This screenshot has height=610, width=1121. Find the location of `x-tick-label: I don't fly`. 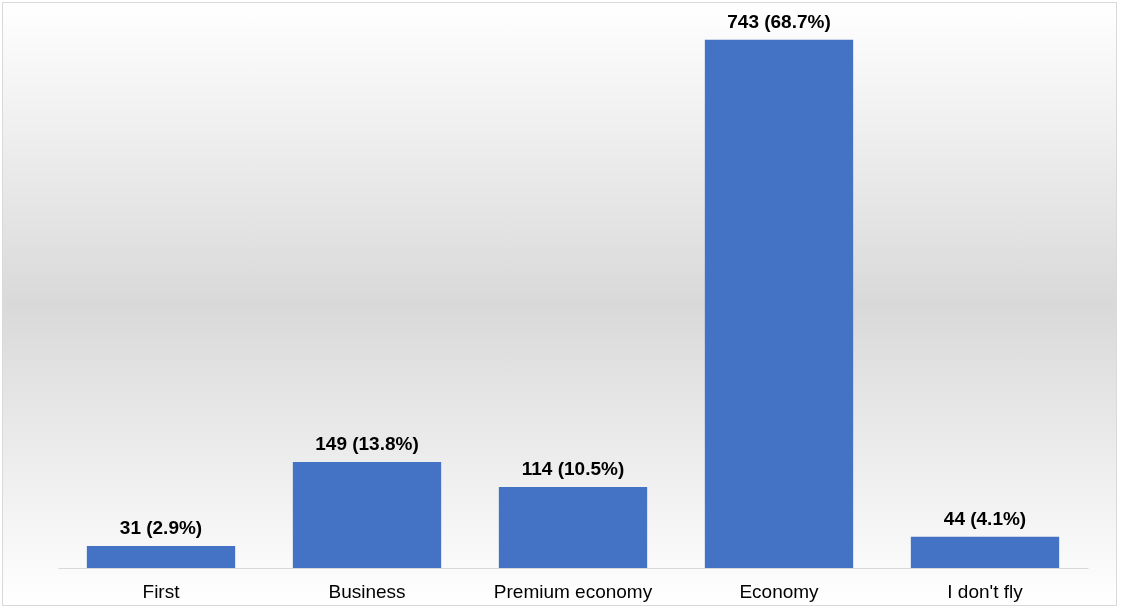

x-tick-label: I don't fly is located at coordinates (985, 591).